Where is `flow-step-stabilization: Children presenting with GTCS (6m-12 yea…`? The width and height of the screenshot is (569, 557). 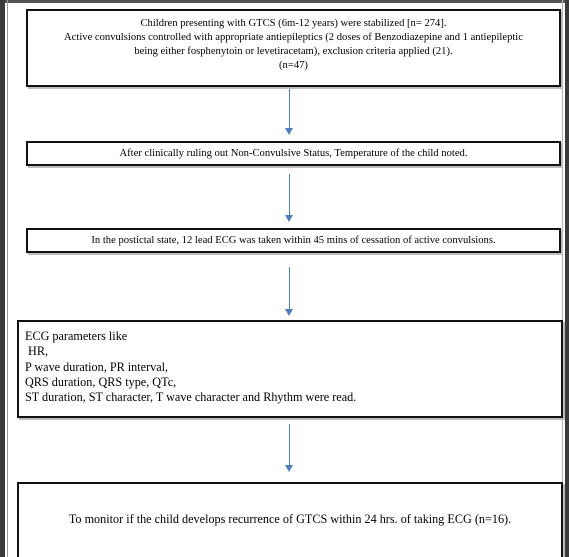
flow-step-stabilization: Children presenting with GTCS (6m-12 yea… is located at coordinates (293, 48).